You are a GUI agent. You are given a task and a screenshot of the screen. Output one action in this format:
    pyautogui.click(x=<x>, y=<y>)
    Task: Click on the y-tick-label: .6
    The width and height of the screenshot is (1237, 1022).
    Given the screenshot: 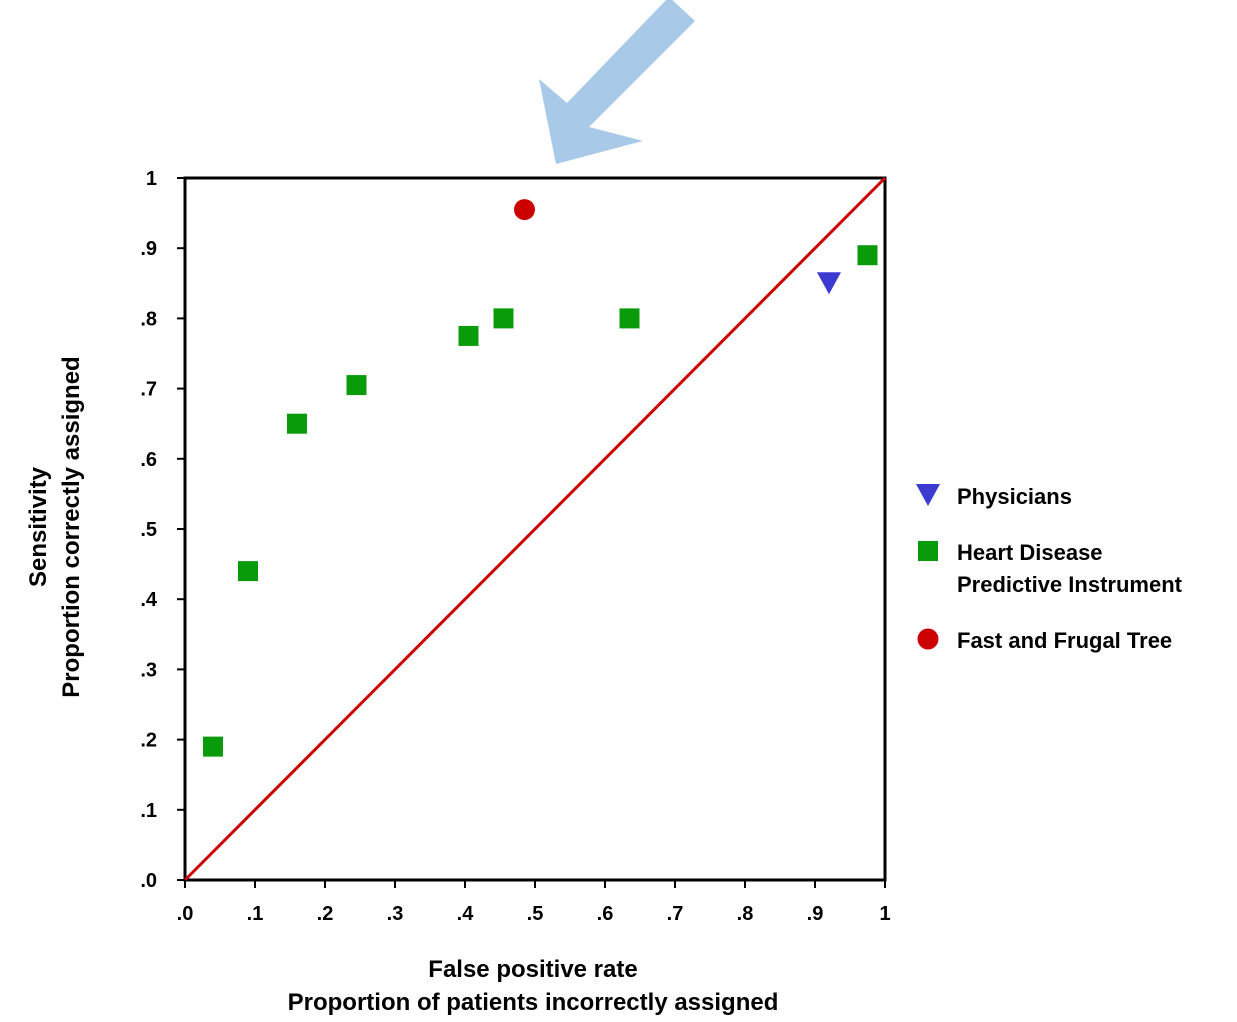 What is the action you would take?
    pyautogui.click(x=148, y=460)
    